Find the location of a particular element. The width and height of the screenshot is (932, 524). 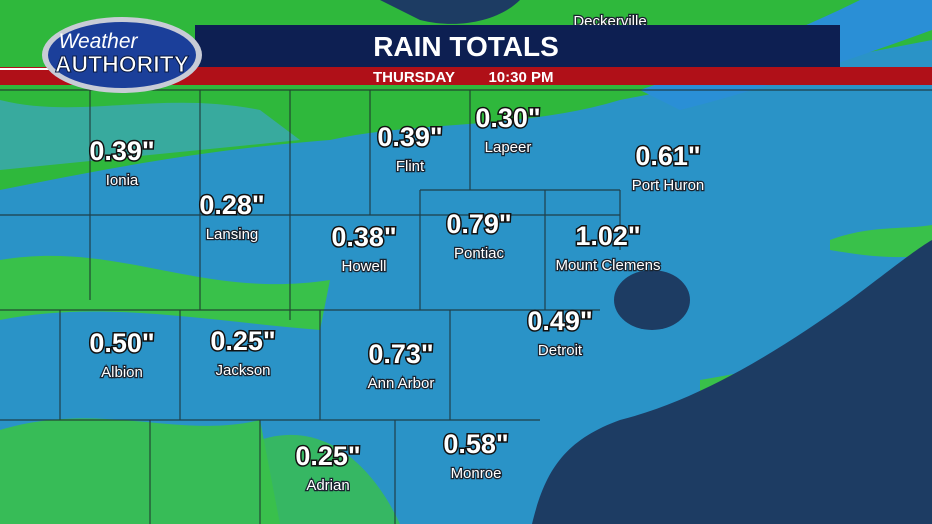

rain-total: 0.58" is located at coordinates (475, 444).